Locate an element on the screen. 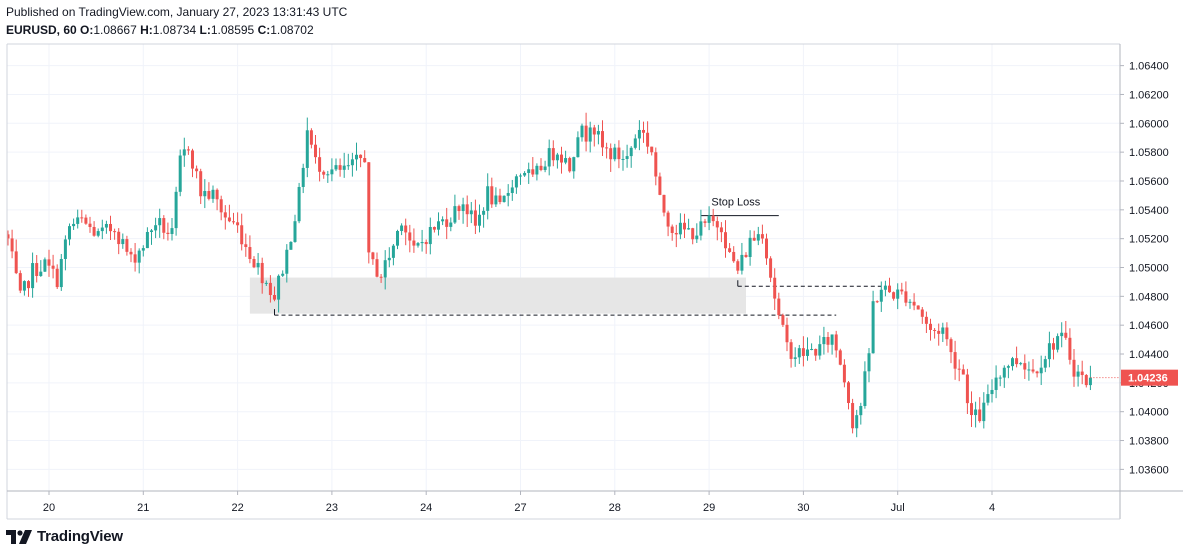 The image size is (1183, 556). y-tick-label: 1.06400 is located at coordinates (1149, 67).